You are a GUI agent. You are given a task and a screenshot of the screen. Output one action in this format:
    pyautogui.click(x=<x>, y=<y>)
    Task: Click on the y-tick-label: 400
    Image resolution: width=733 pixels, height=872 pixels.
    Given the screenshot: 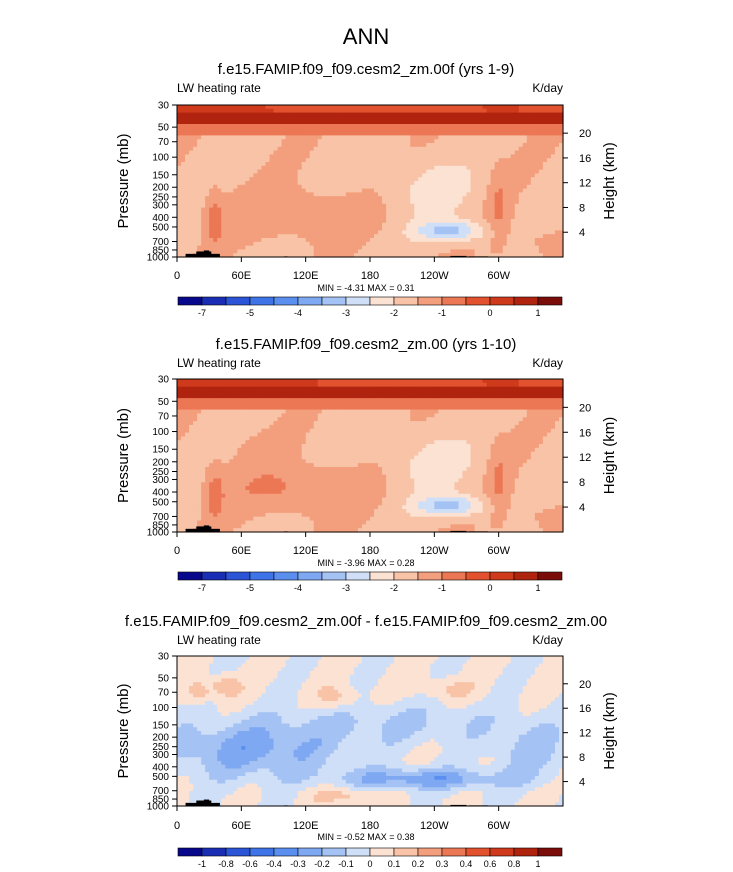 What is the action you would take?
    pyautogui.click(x=160, y=218)
    